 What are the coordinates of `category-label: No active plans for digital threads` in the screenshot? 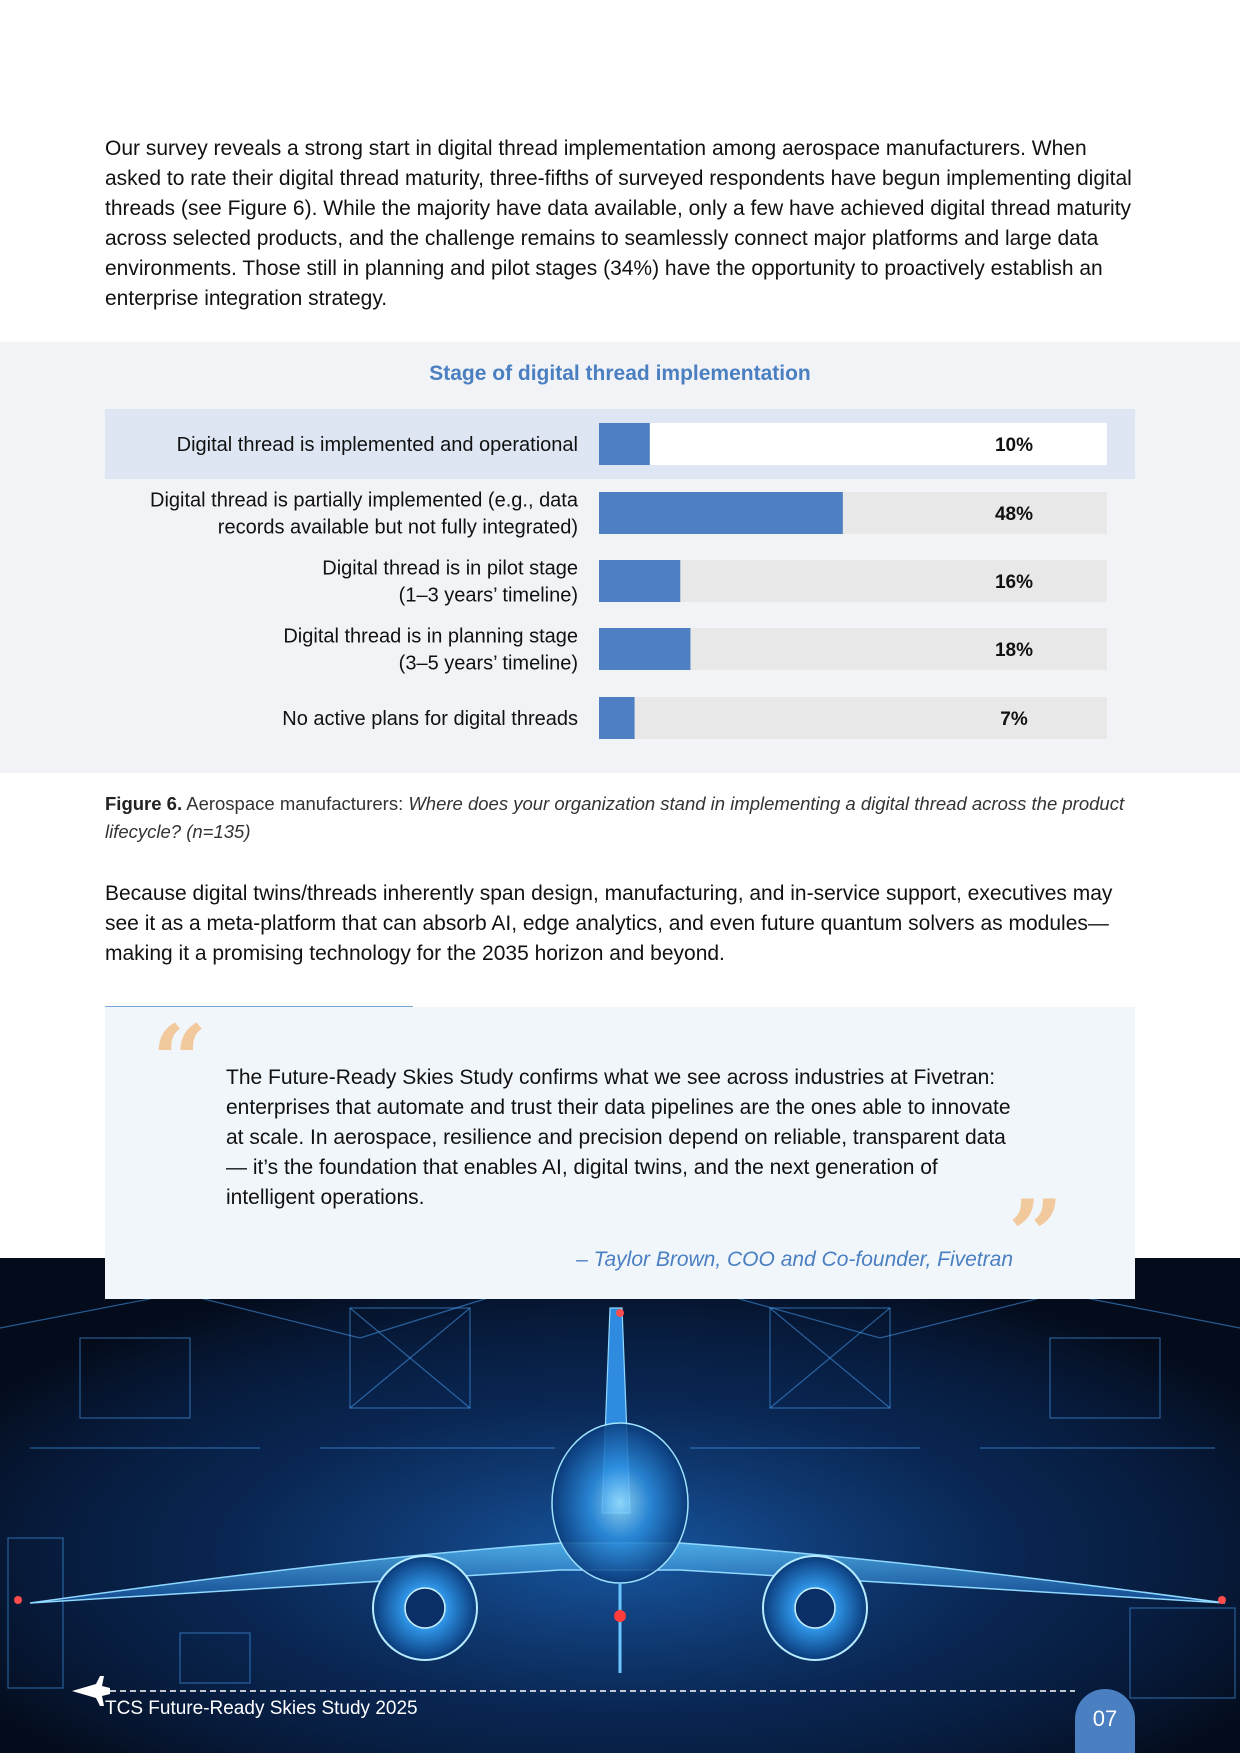 It's located at (430, 719).